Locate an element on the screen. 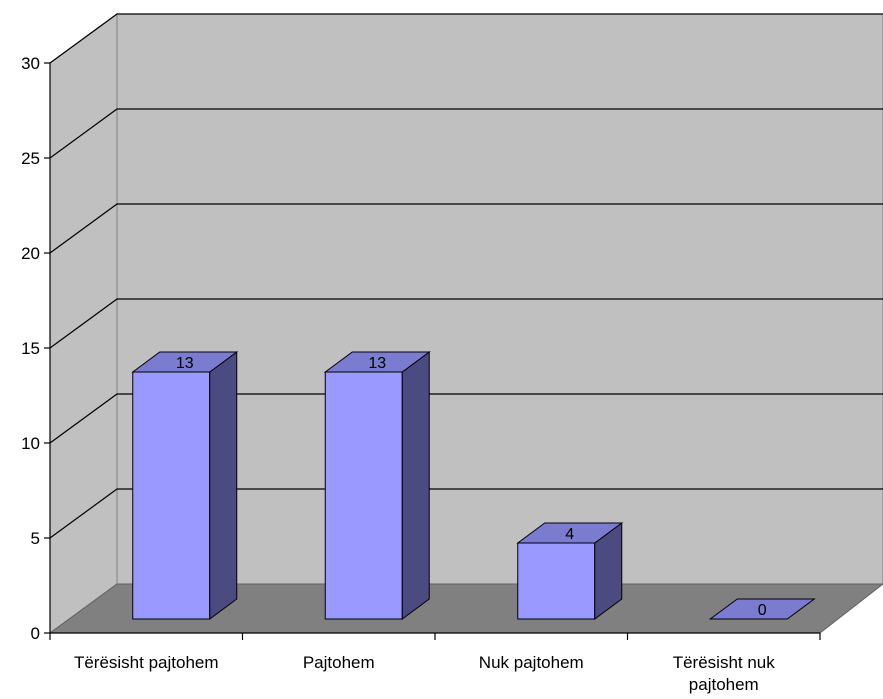  x-tick-label-1: Pajtohem is located at coordinates (339, 662).